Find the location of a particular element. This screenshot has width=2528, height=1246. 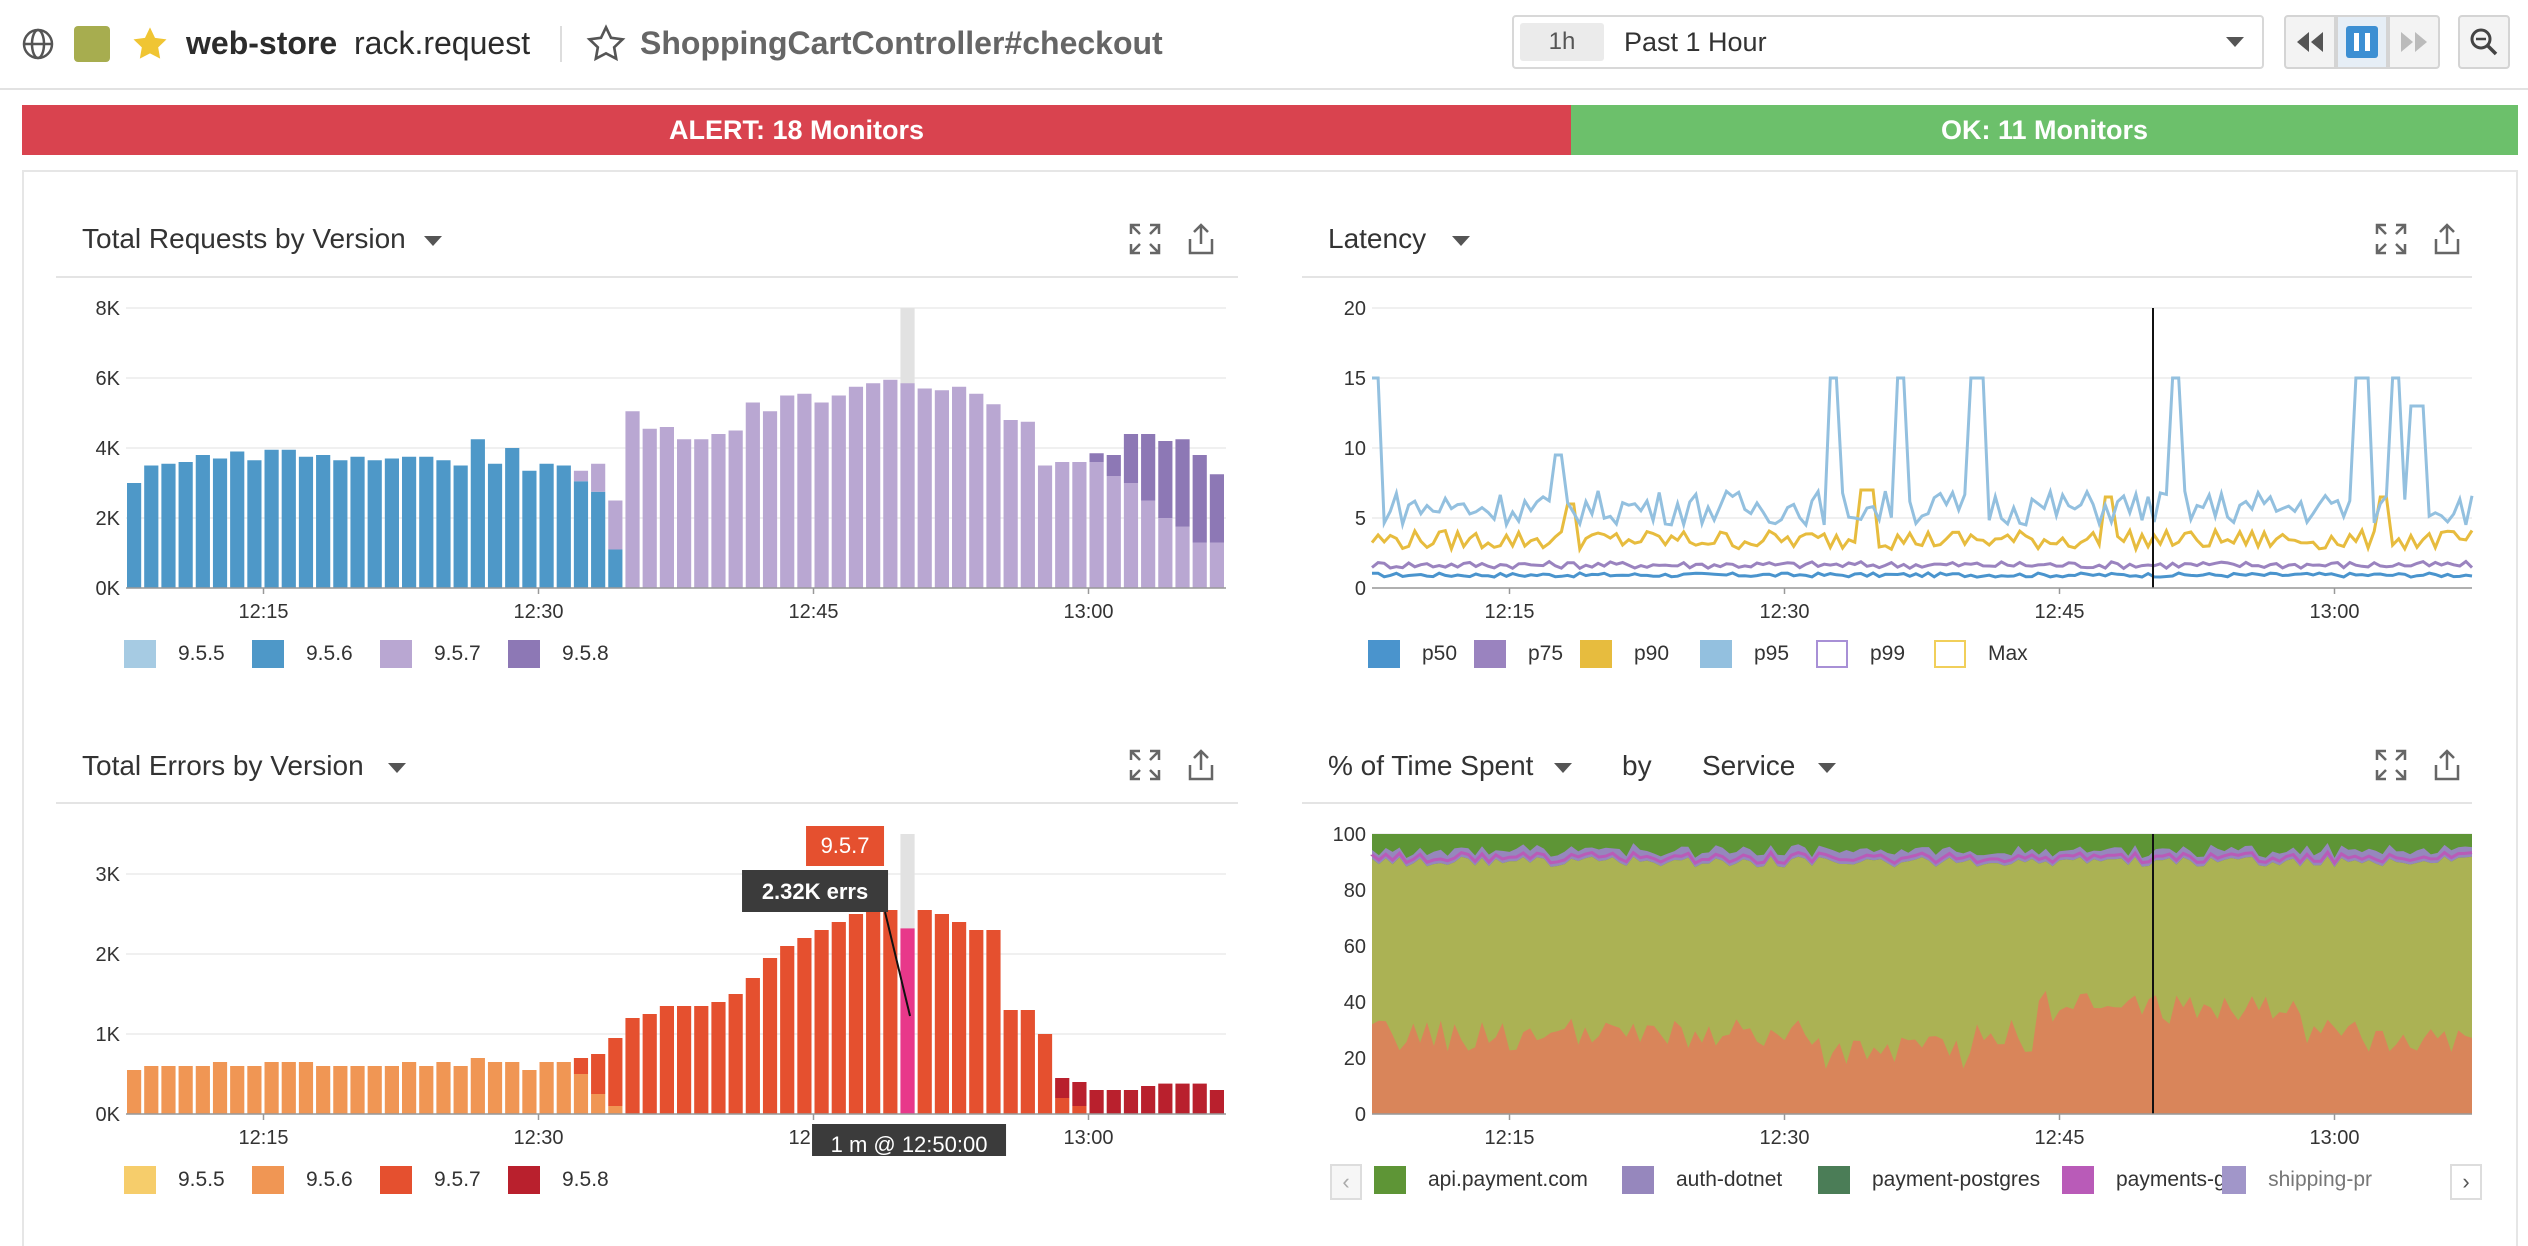

latency-chart: 0 5 10 15 20 12:15 12:30 12:45 13:00 is located at coordinates (1892, 460).